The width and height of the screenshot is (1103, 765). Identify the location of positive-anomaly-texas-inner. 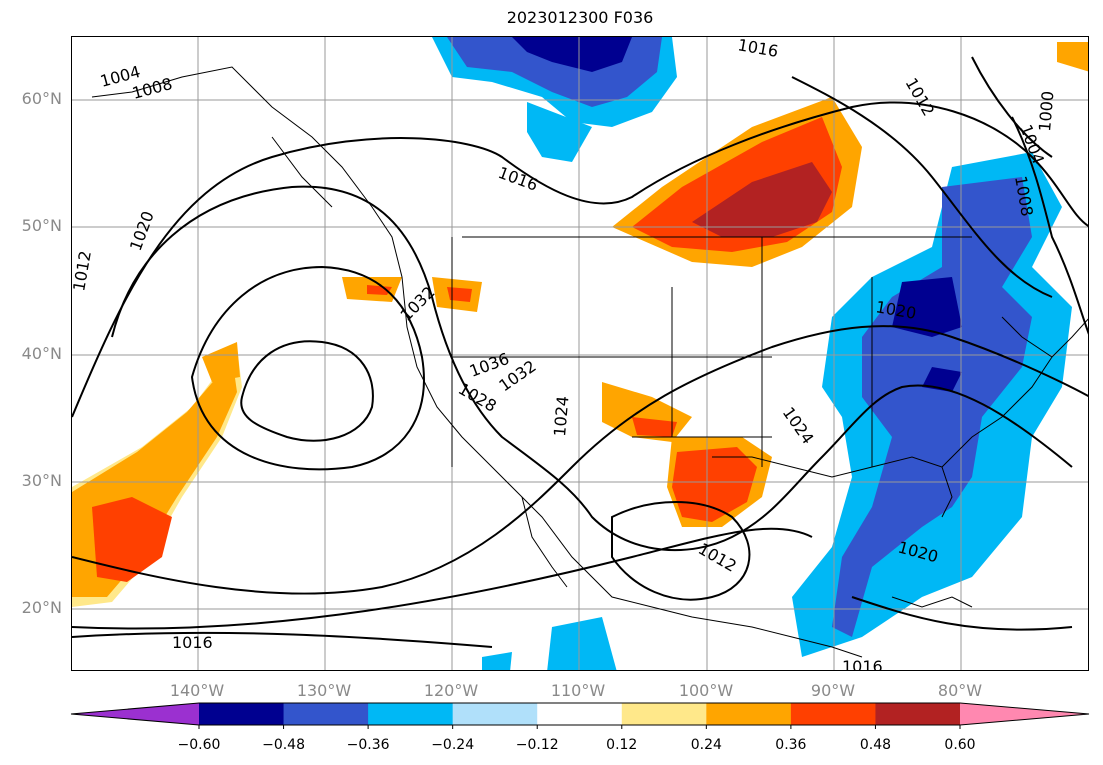
(714, 484).